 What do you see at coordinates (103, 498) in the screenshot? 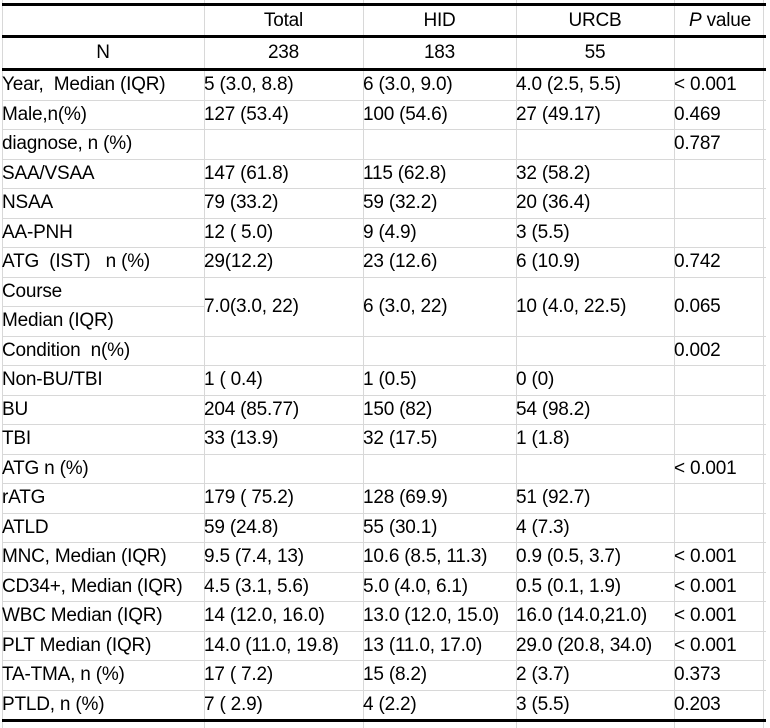
I see `row-label-cell: rATG` at bounding box center [103, 498].